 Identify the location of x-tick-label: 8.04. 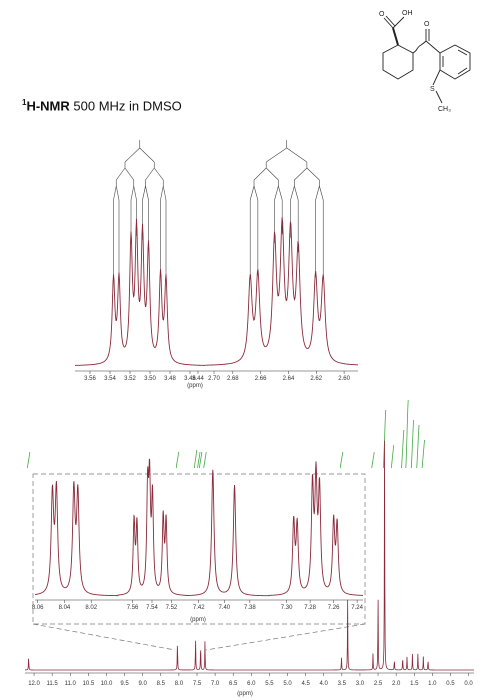
(65, 608).